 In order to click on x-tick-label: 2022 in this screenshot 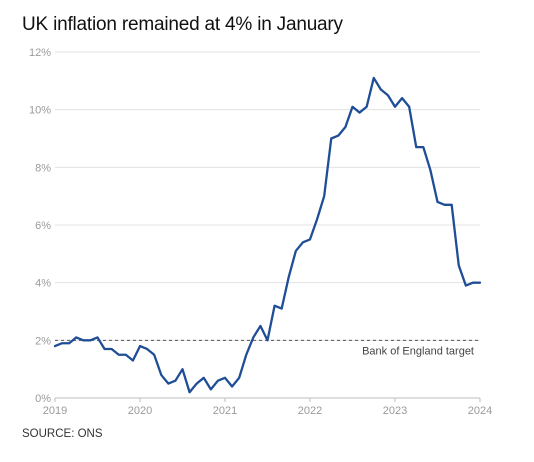, I will do `click(310, 411)`.